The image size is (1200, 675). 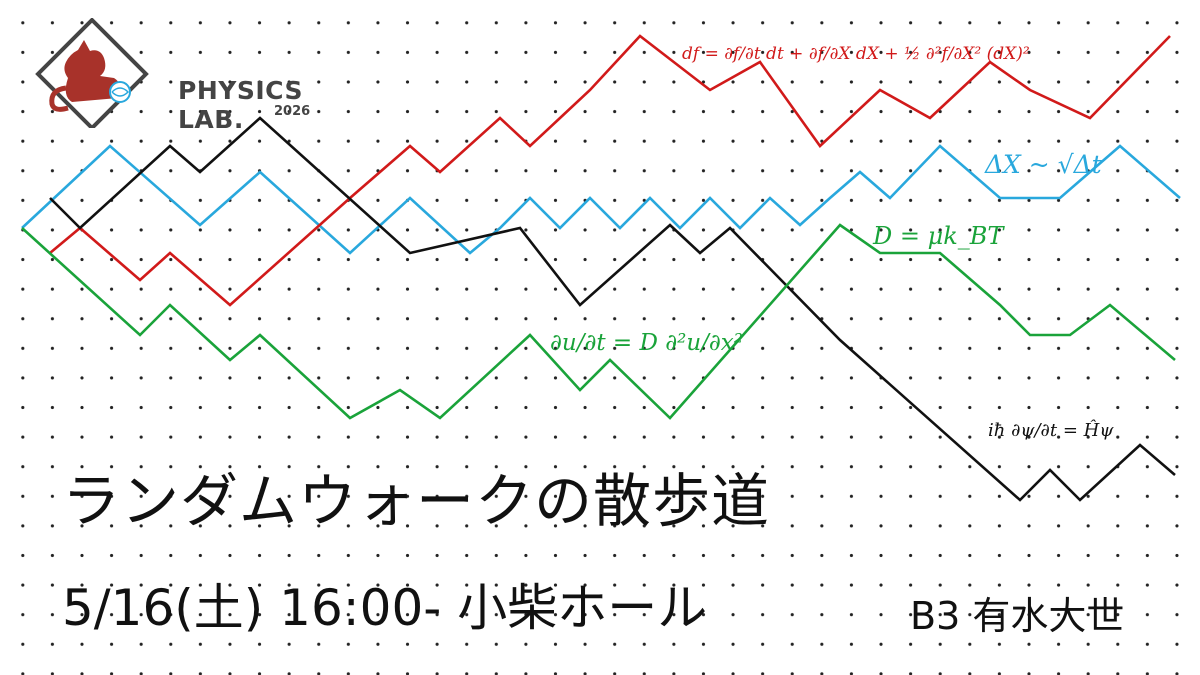 What do you see at coordinates (416, 501) in the screenshot?
I see `page-title: ランダムウォークの散歩道` at bounding box center [416, 501].